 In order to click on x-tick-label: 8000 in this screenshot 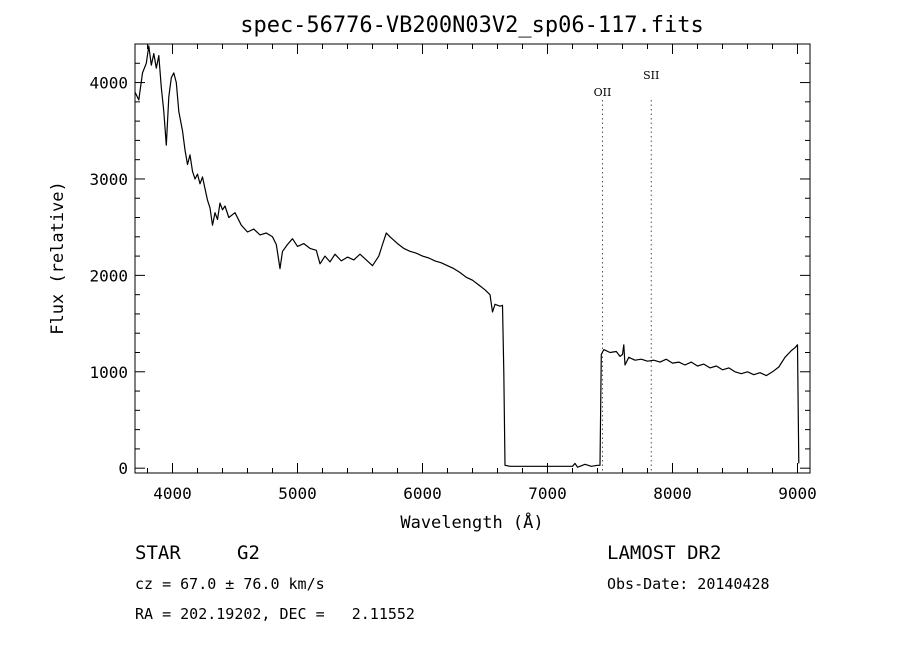, I will do `click(672, 493)`.